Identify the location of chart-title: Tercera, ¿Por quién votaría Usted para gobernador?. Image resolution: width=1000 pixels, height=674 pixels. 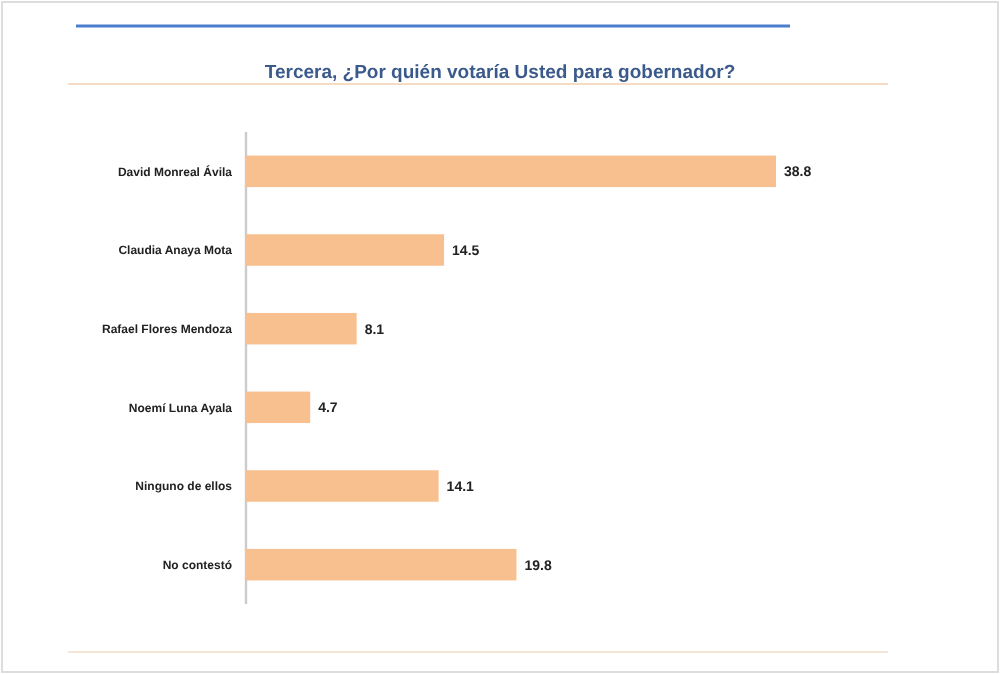
(500, 73).